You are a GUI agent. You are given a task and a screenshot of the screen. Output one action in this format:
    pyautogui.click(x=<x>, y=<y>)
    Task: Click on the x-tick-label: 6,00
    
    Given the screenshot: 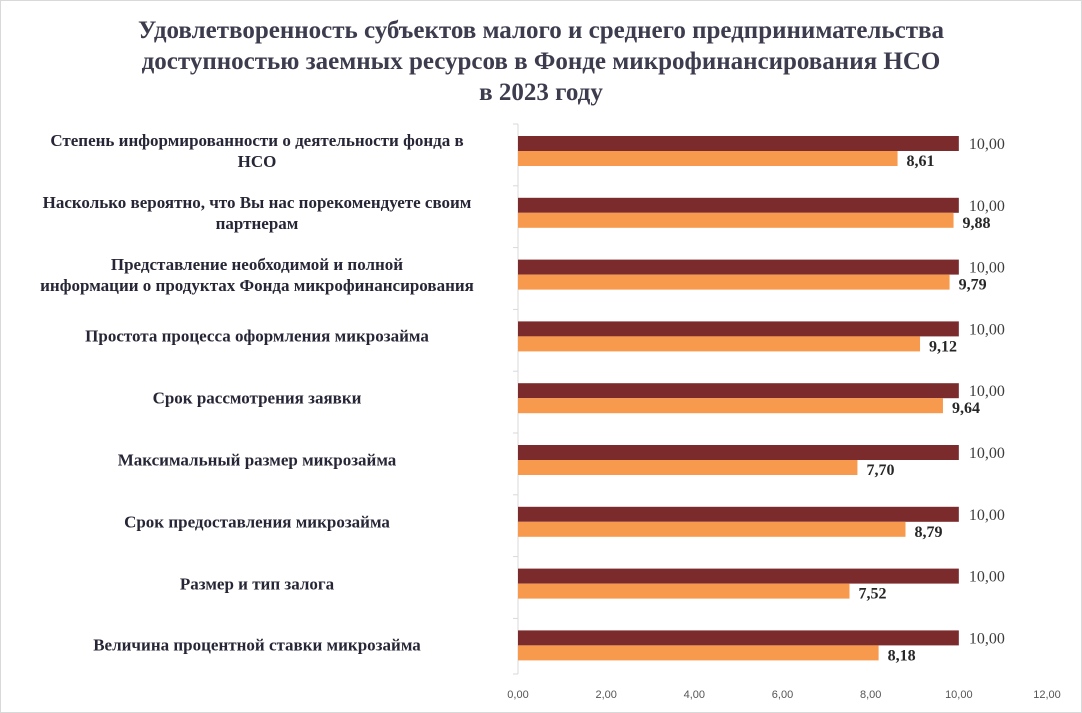 What is the action you would take?
    pyautogui.click(x=782, y=695)
    